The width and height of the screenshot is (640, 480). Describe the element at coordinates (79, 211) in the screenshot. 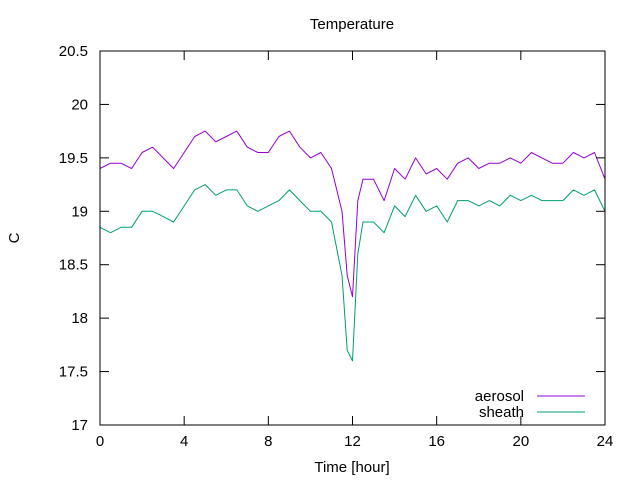

I see `y-tick-label: 19` at that location.